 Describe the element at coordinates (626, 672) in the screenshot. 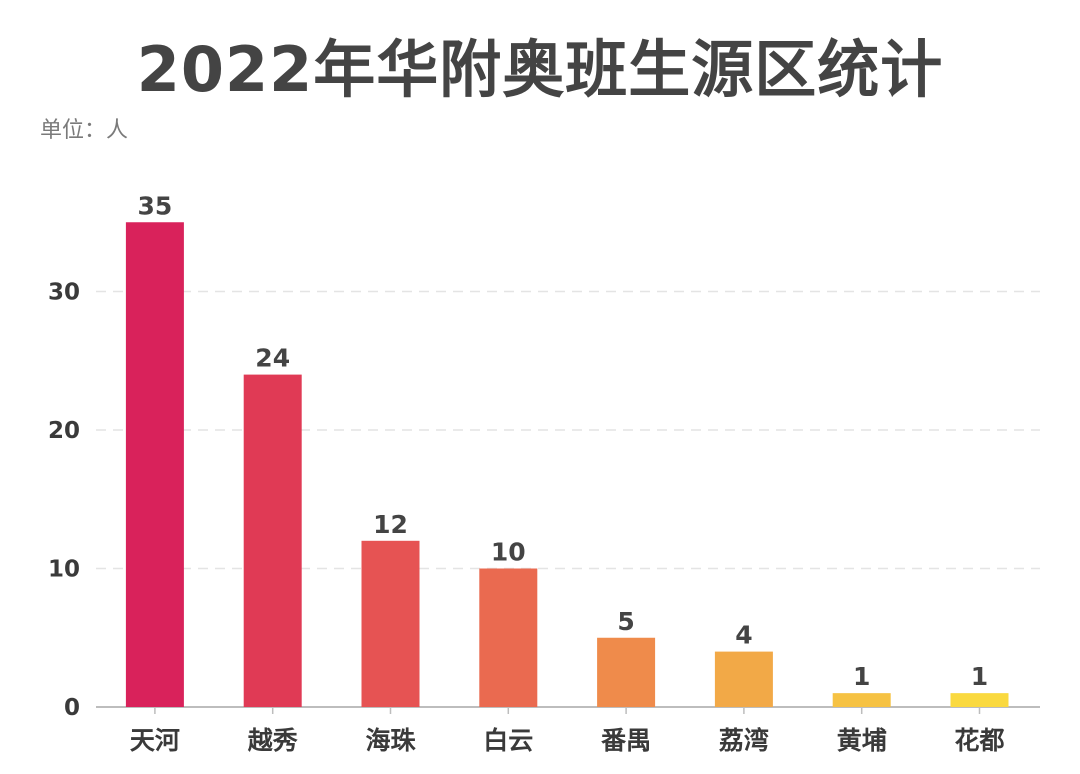

I see `bar-番禺` at that location.